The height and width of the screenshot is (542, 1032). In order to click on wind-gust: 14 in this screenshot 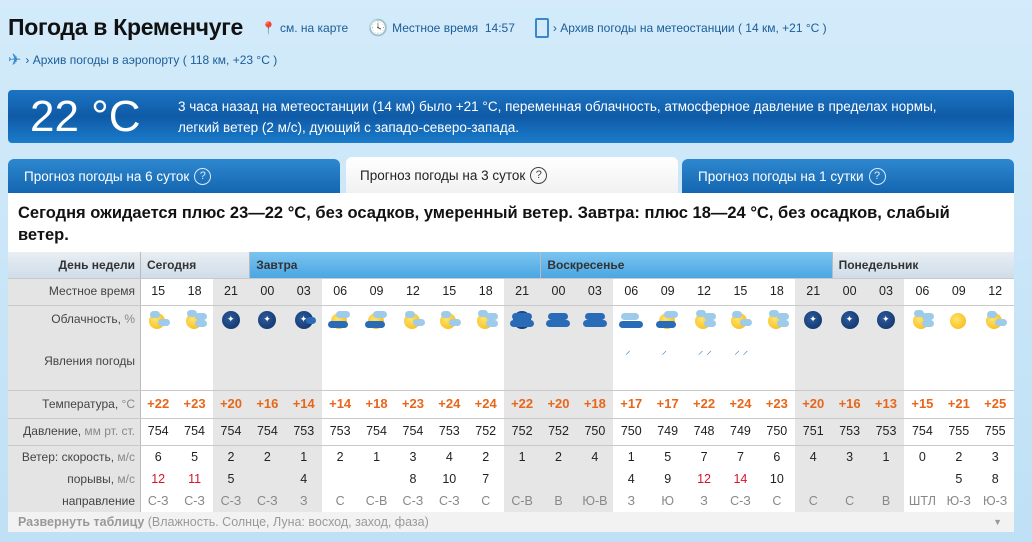, I will do `click(740, 479)`.